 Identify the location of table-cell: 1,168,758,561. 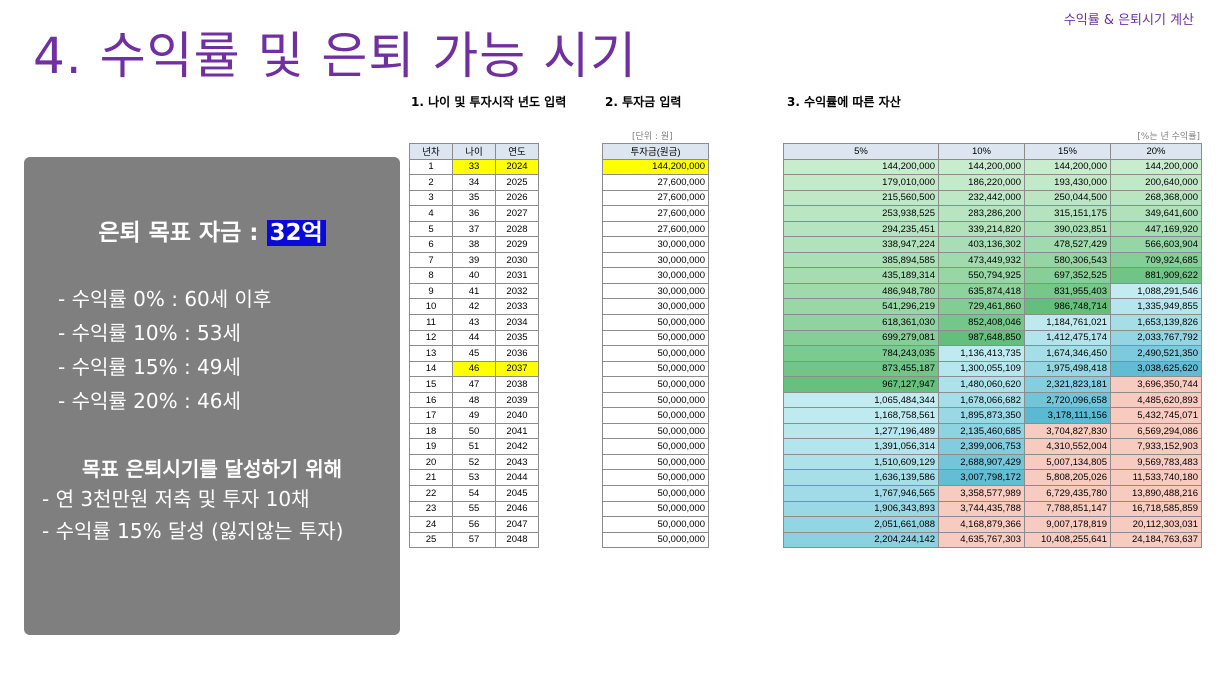
(861, 415).